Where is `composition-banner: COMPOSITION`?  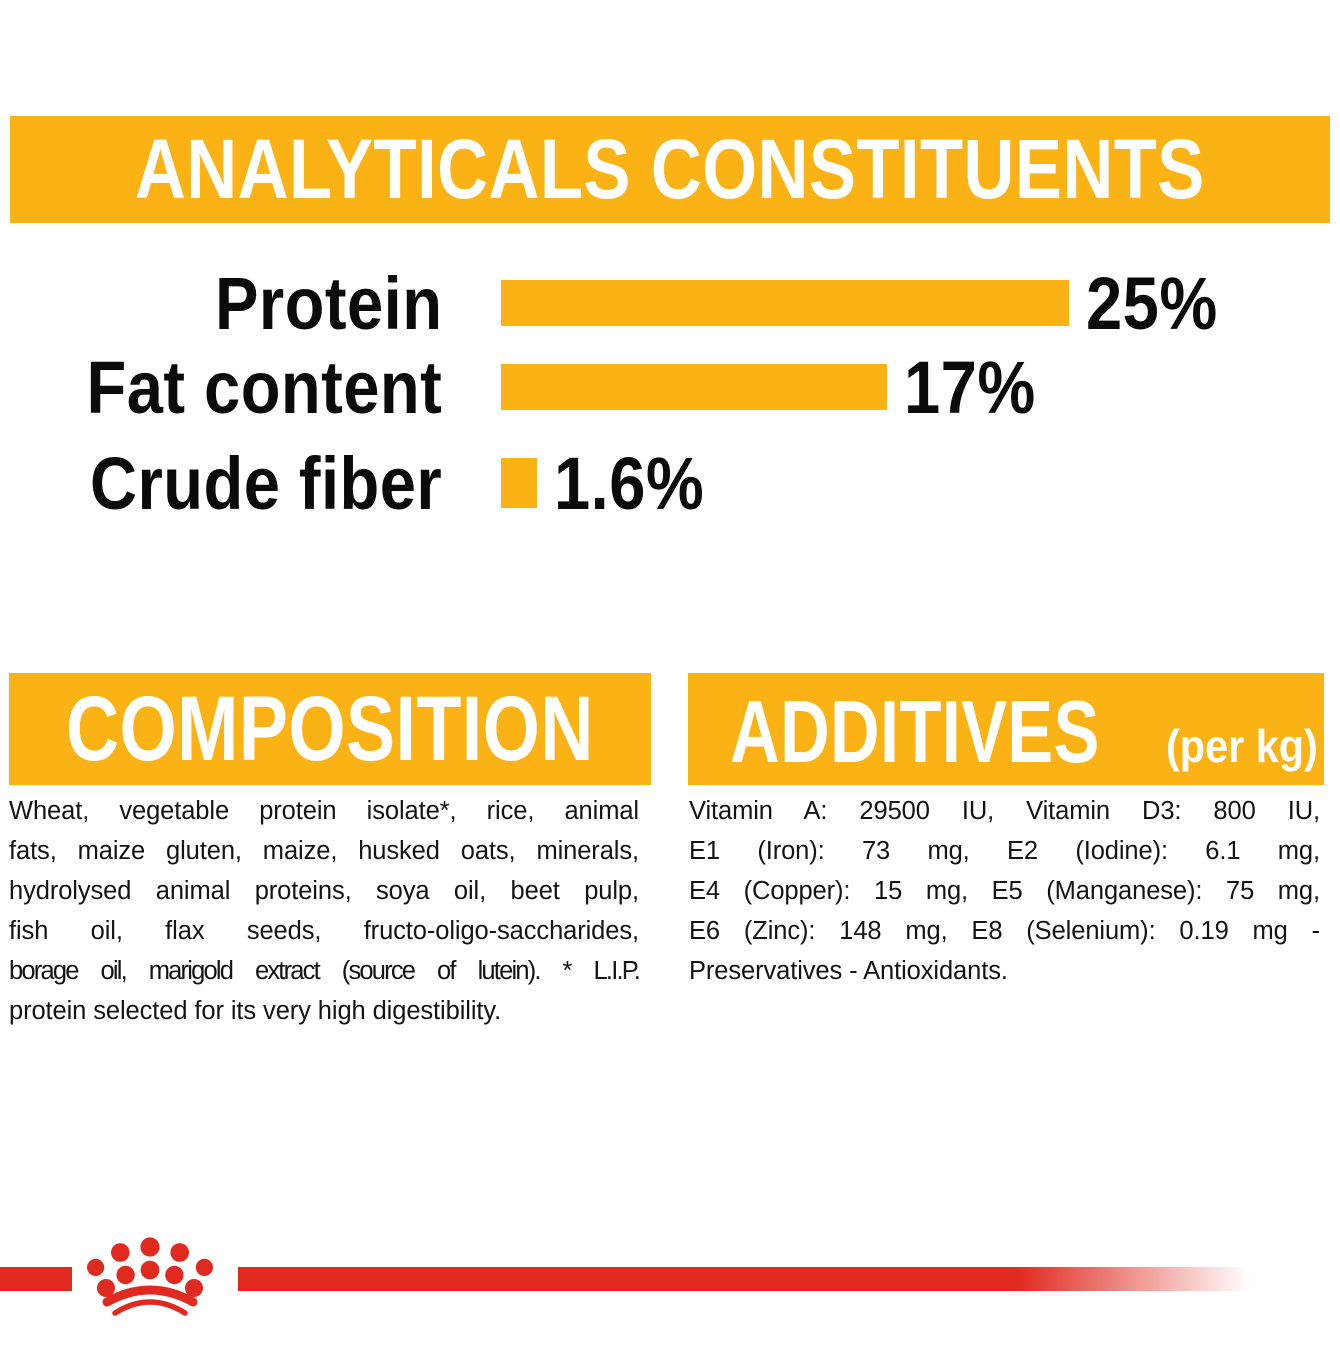 composition-banner: COMPOSITION is located at coordinates (330, 729).